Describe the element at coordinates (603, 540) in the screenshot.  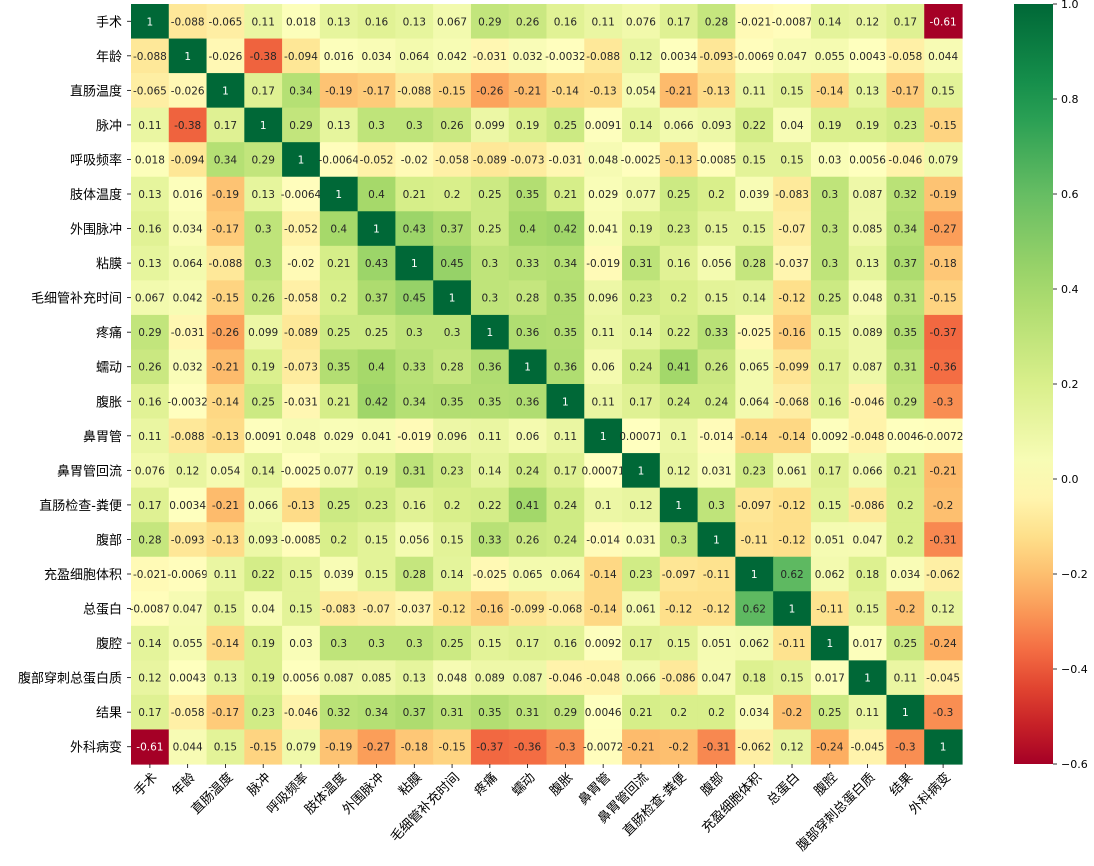
I see `cell-value-label: -0.014` at that location.